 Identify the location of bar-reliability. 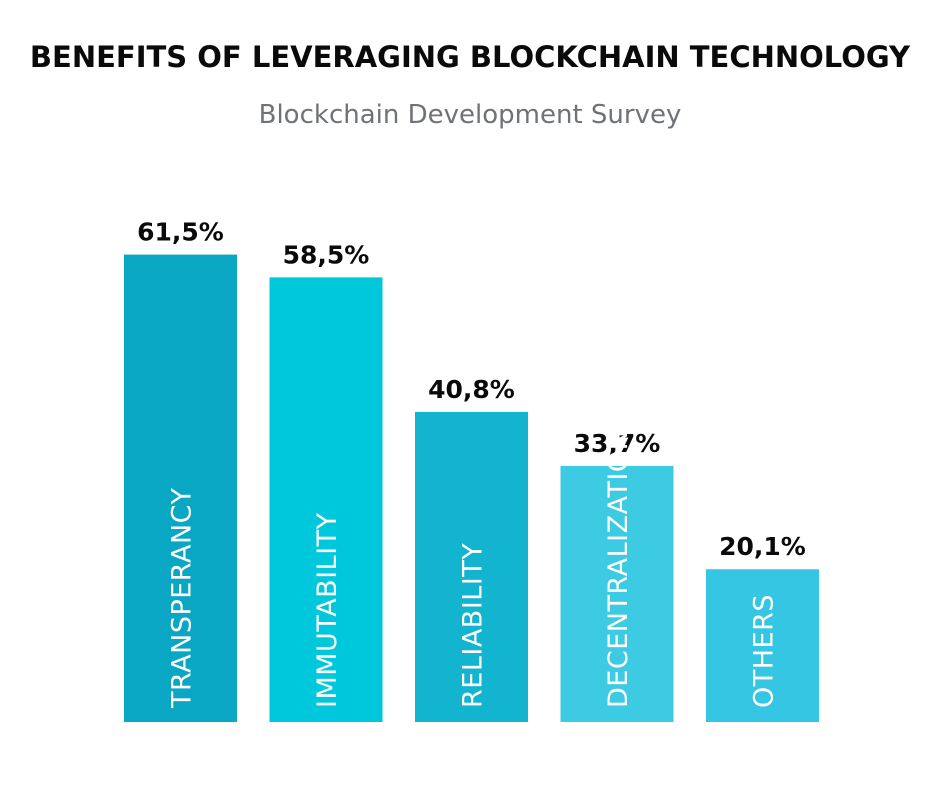
(471, 566).